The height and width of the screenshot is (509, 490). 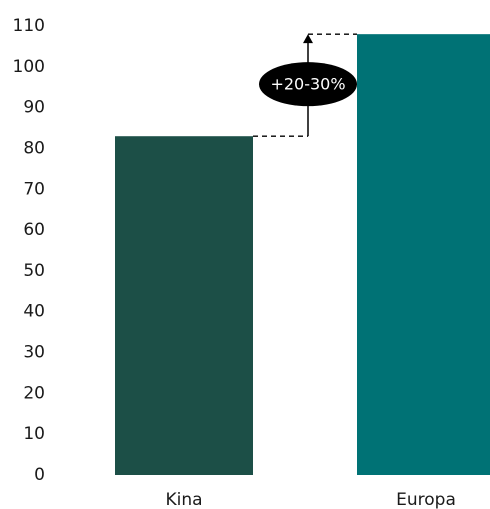 I want to click on y-tick-label: 110, so click(x=29, y=26).